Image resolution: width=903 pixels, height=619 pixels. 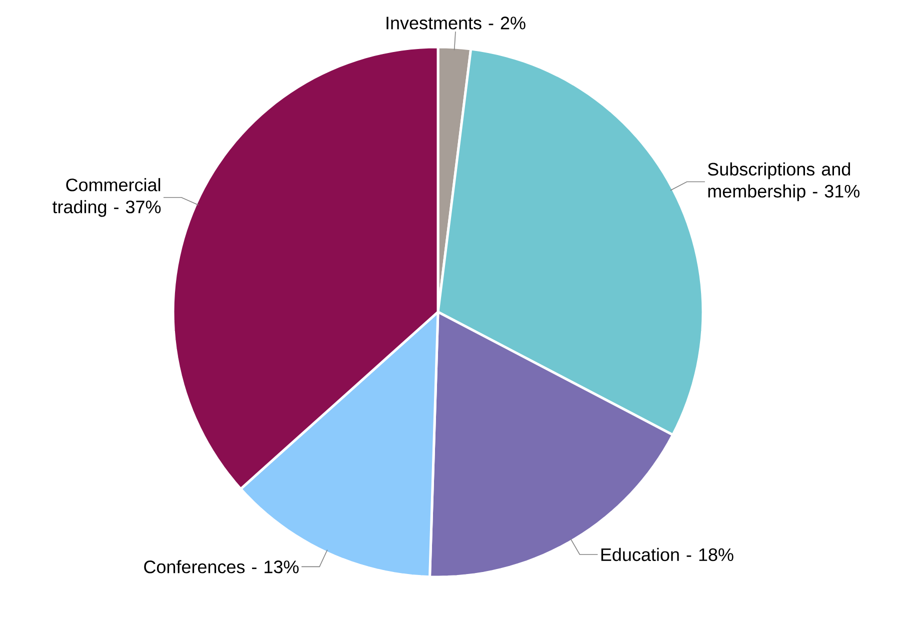 What do you see at coordinates (456, 23) in the screenshot?
I see `slice-label: Investments - 2%` at bounding box center [456, 23].